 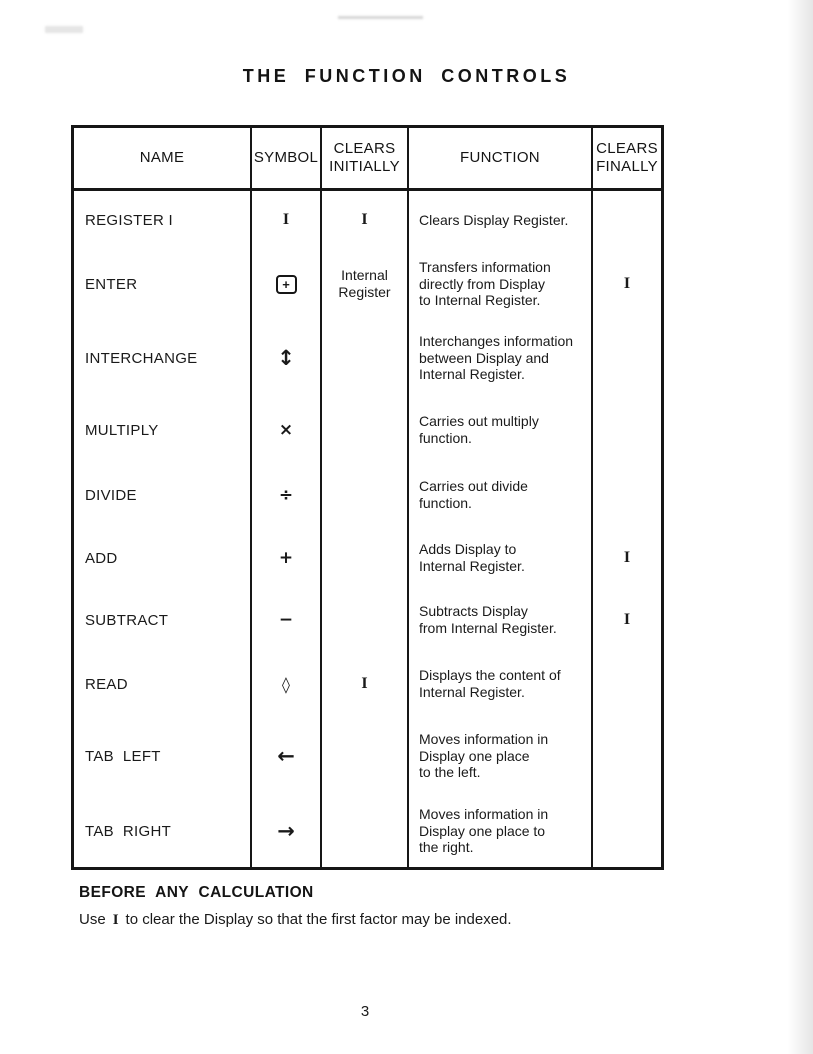 I want to click on before-any-calculation-heading: BEFORE ANY CALCULATION, so click(x=196, y=892).